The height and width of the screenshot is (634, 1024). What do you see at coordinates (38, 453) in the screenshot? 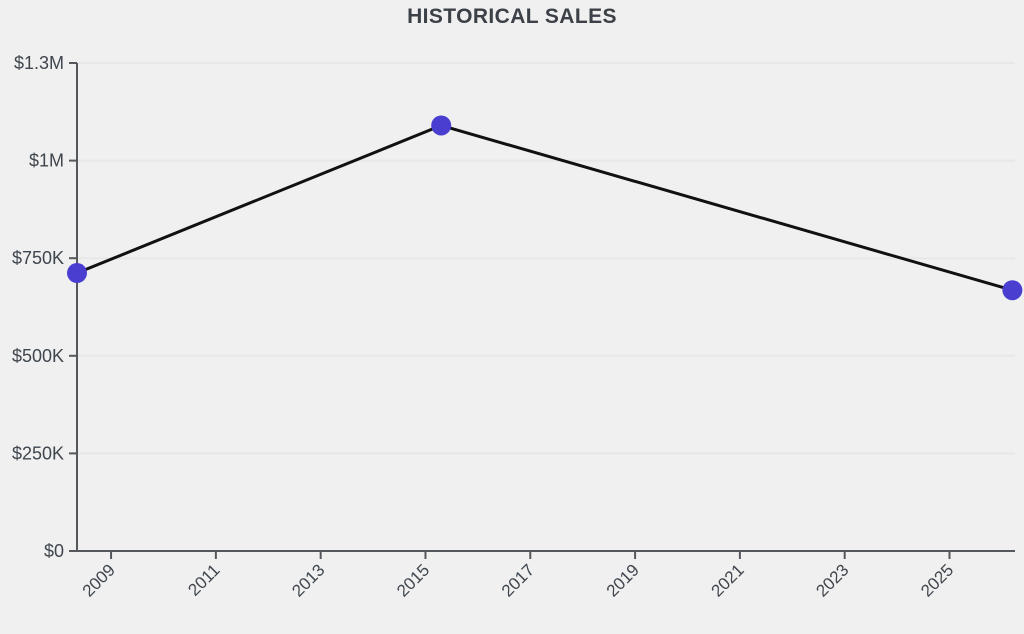
I see `y-tick-label: $250K` at bounding box center [38, 453].